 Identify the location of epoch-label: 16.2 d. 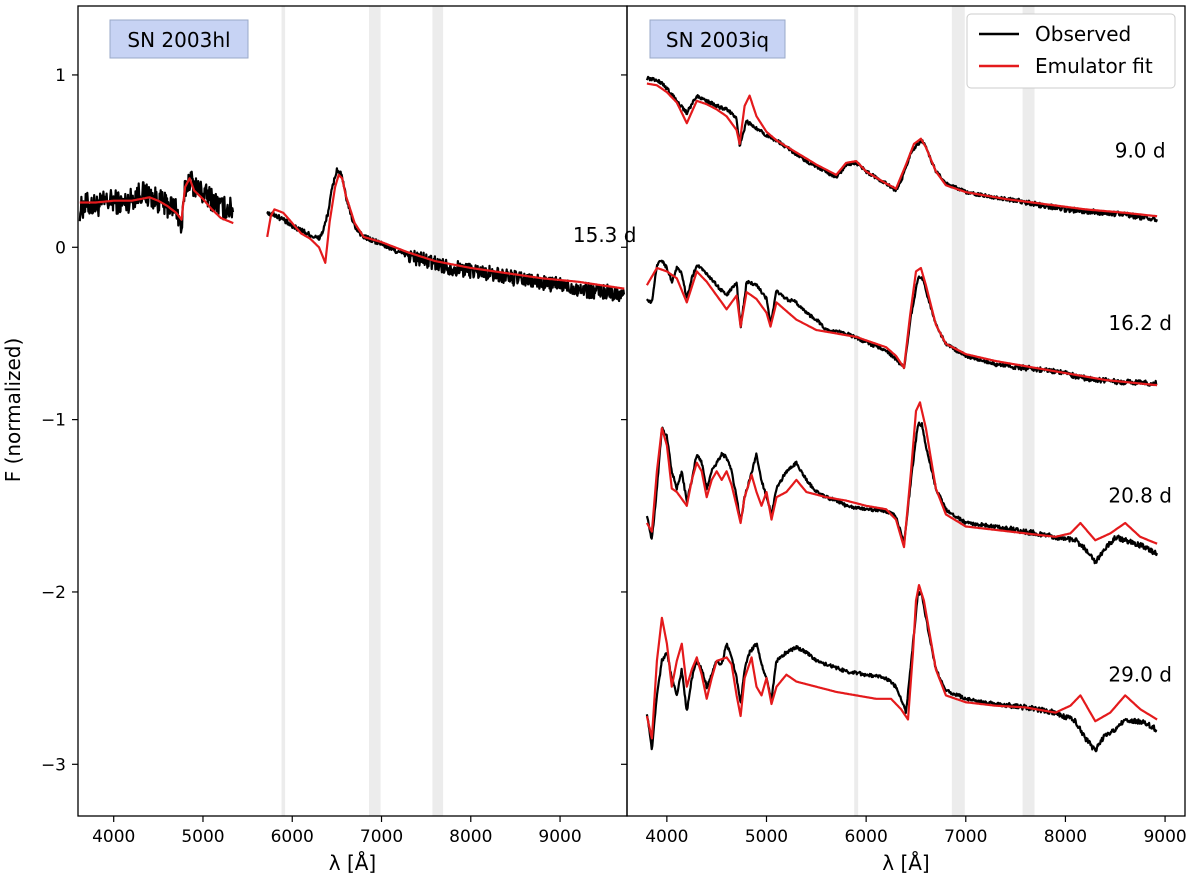
(1140, 323).